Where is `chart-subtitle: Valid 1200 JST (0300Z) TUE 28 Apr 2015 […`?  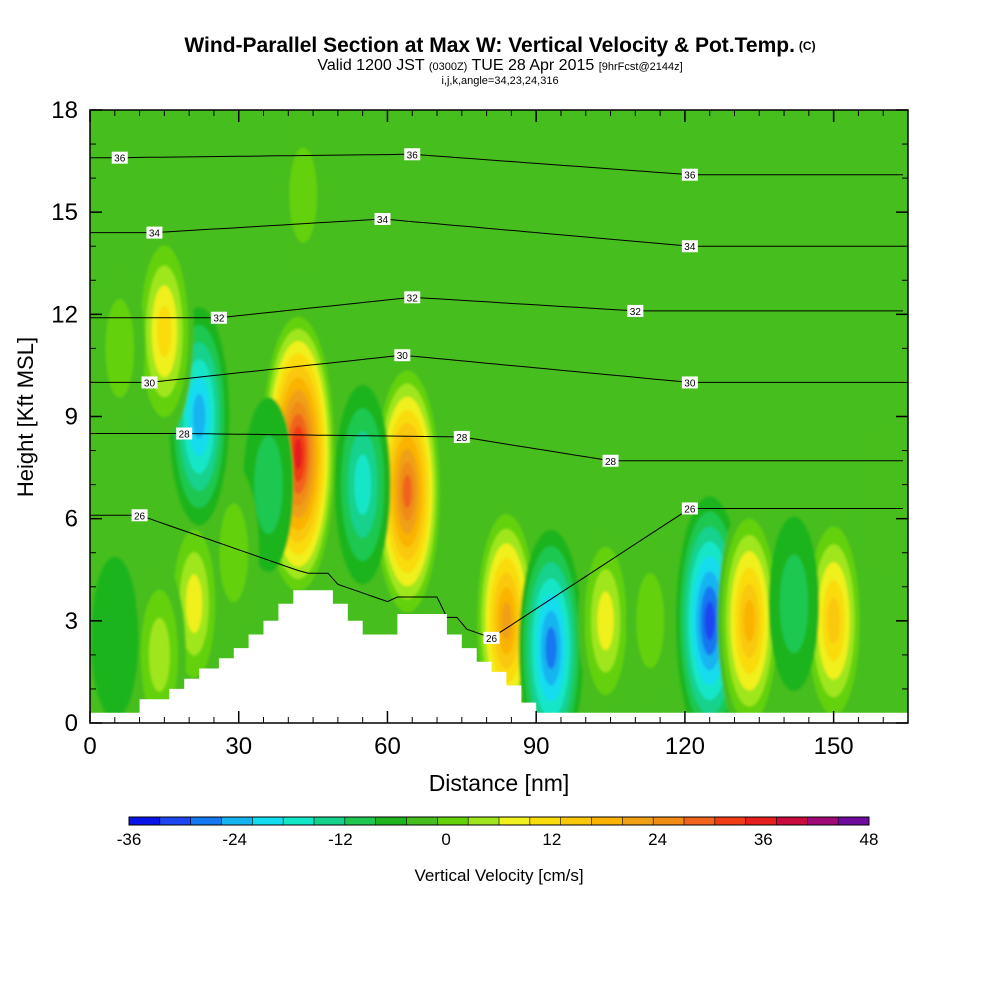 chart-subtitle: Valid 1200 JST (0300Z) TUE 28 Apr 2015 [… is located at coordinates (500, 66).